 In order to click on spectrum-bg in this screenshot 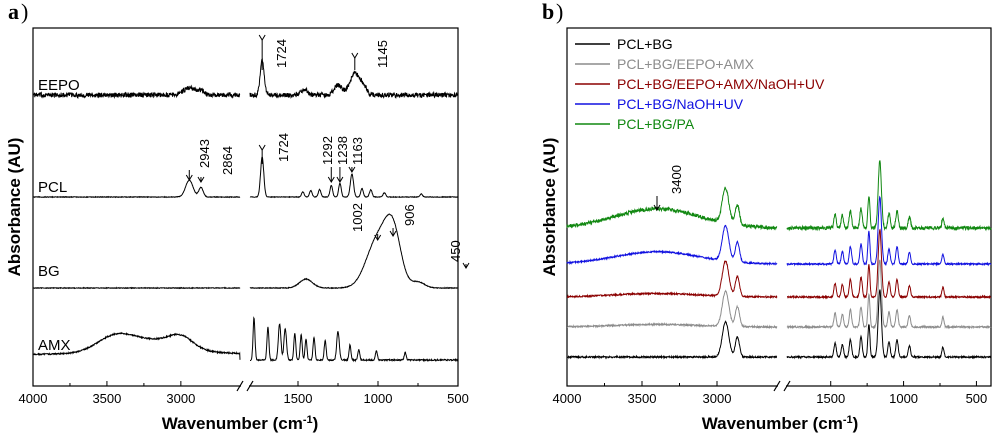, I will do `click(245, 251)`.